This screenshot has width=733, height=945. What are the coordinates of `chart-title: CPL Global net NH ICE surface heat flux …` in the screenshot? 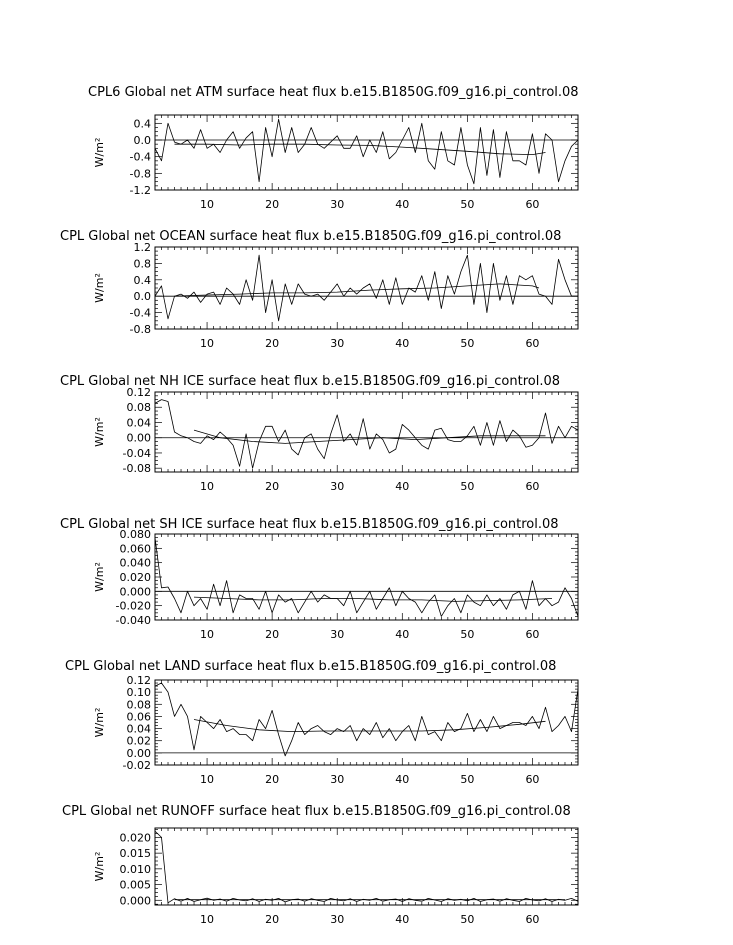 It's located at (310, 381).